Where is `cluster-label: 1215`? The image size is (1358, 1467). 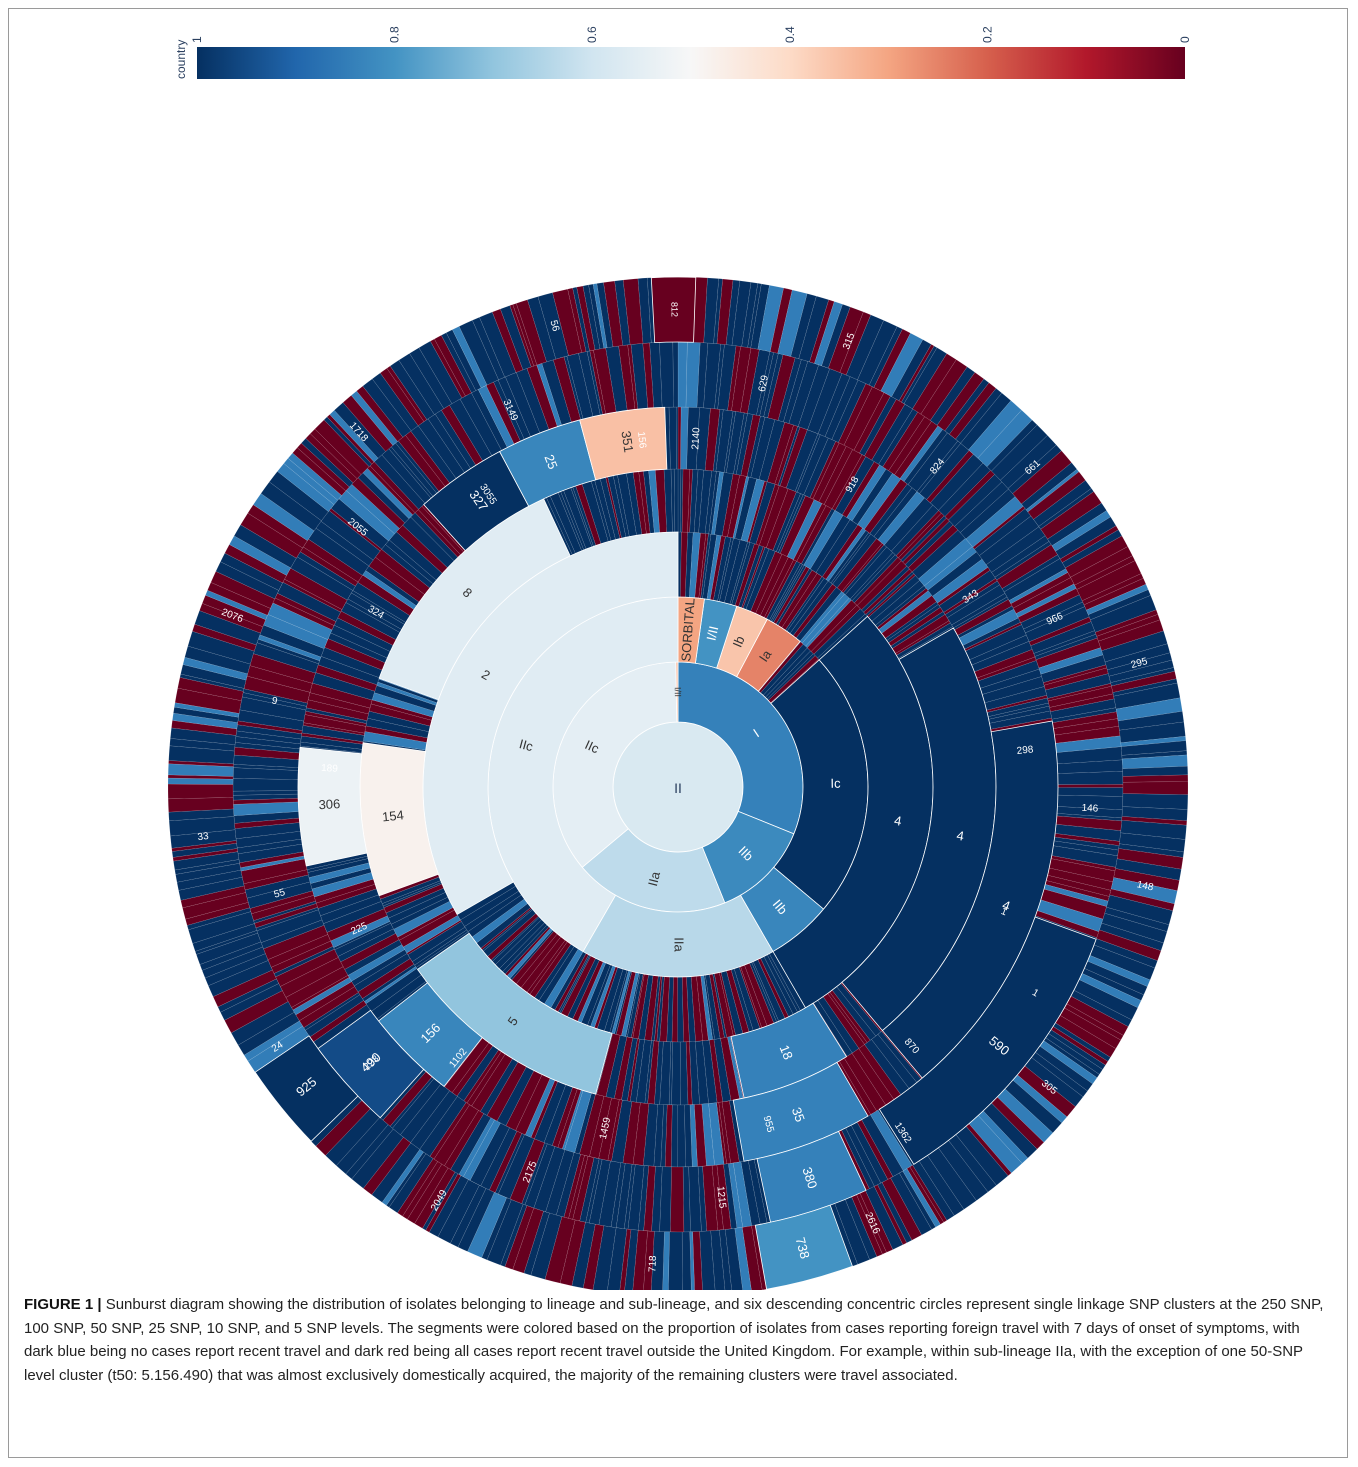
cluster-label: 1215 is located at coordinates (720, 1198).